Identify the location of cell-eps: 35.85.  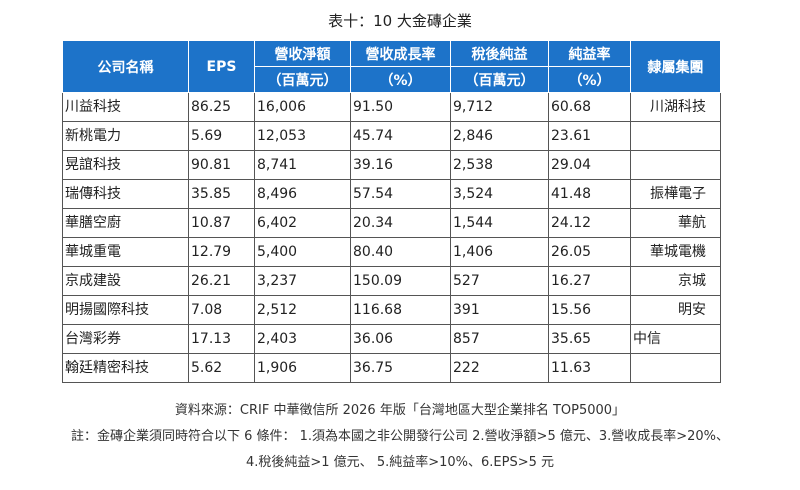
(221, 194).